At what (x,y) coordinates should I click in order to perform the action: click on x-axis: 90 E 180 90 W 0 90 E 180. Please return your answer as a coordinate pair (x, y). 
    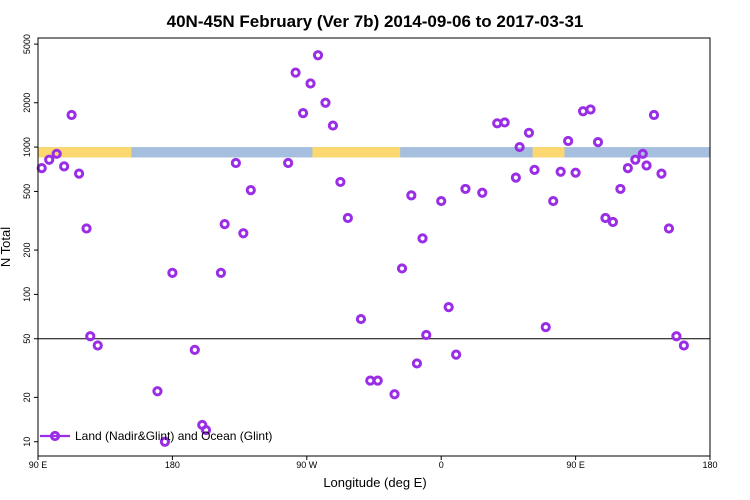
    Looking at the image, I should click on (373, 463).